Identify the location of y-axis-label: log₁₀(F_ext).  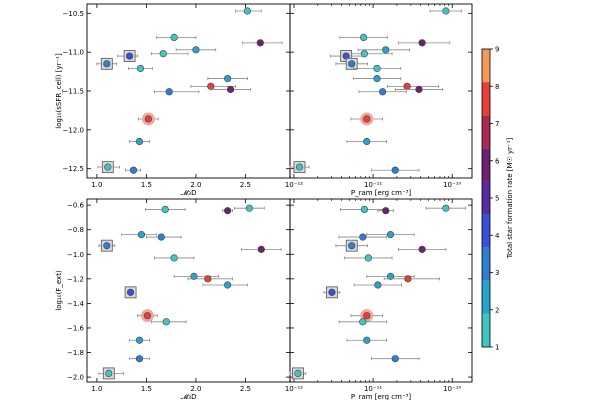
(59, 290).